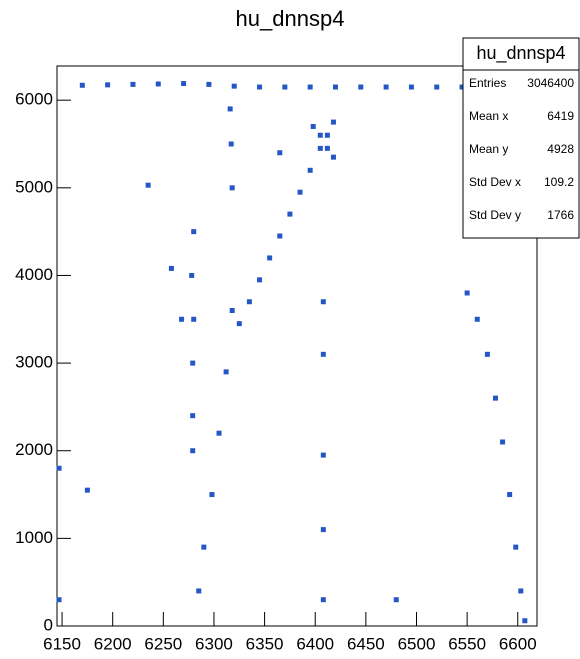  Describe the element at coordinates (467, 643) in the screenshot. I see `x-tick-label: 6550` at that location.